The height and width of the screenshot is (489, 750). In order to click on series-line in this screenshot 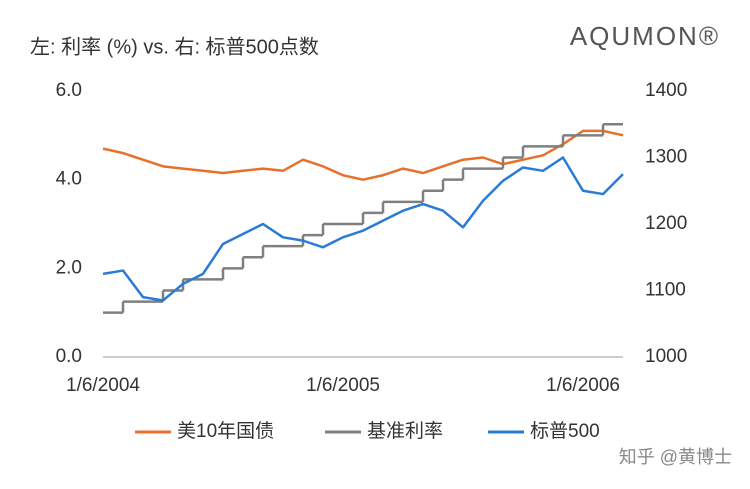, I will do `click(363, 155)`.